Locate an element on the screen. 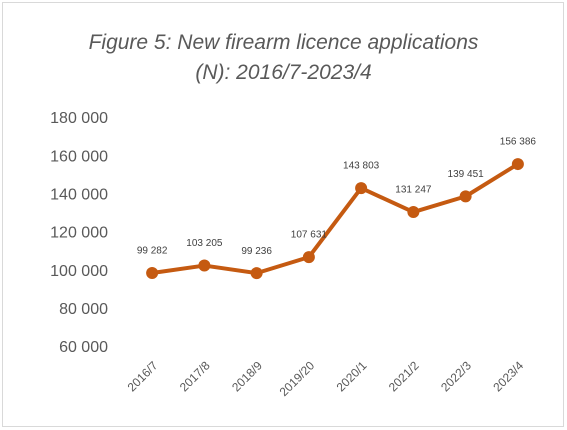  data-label: 156 386 is located at coordinates (518, 142).